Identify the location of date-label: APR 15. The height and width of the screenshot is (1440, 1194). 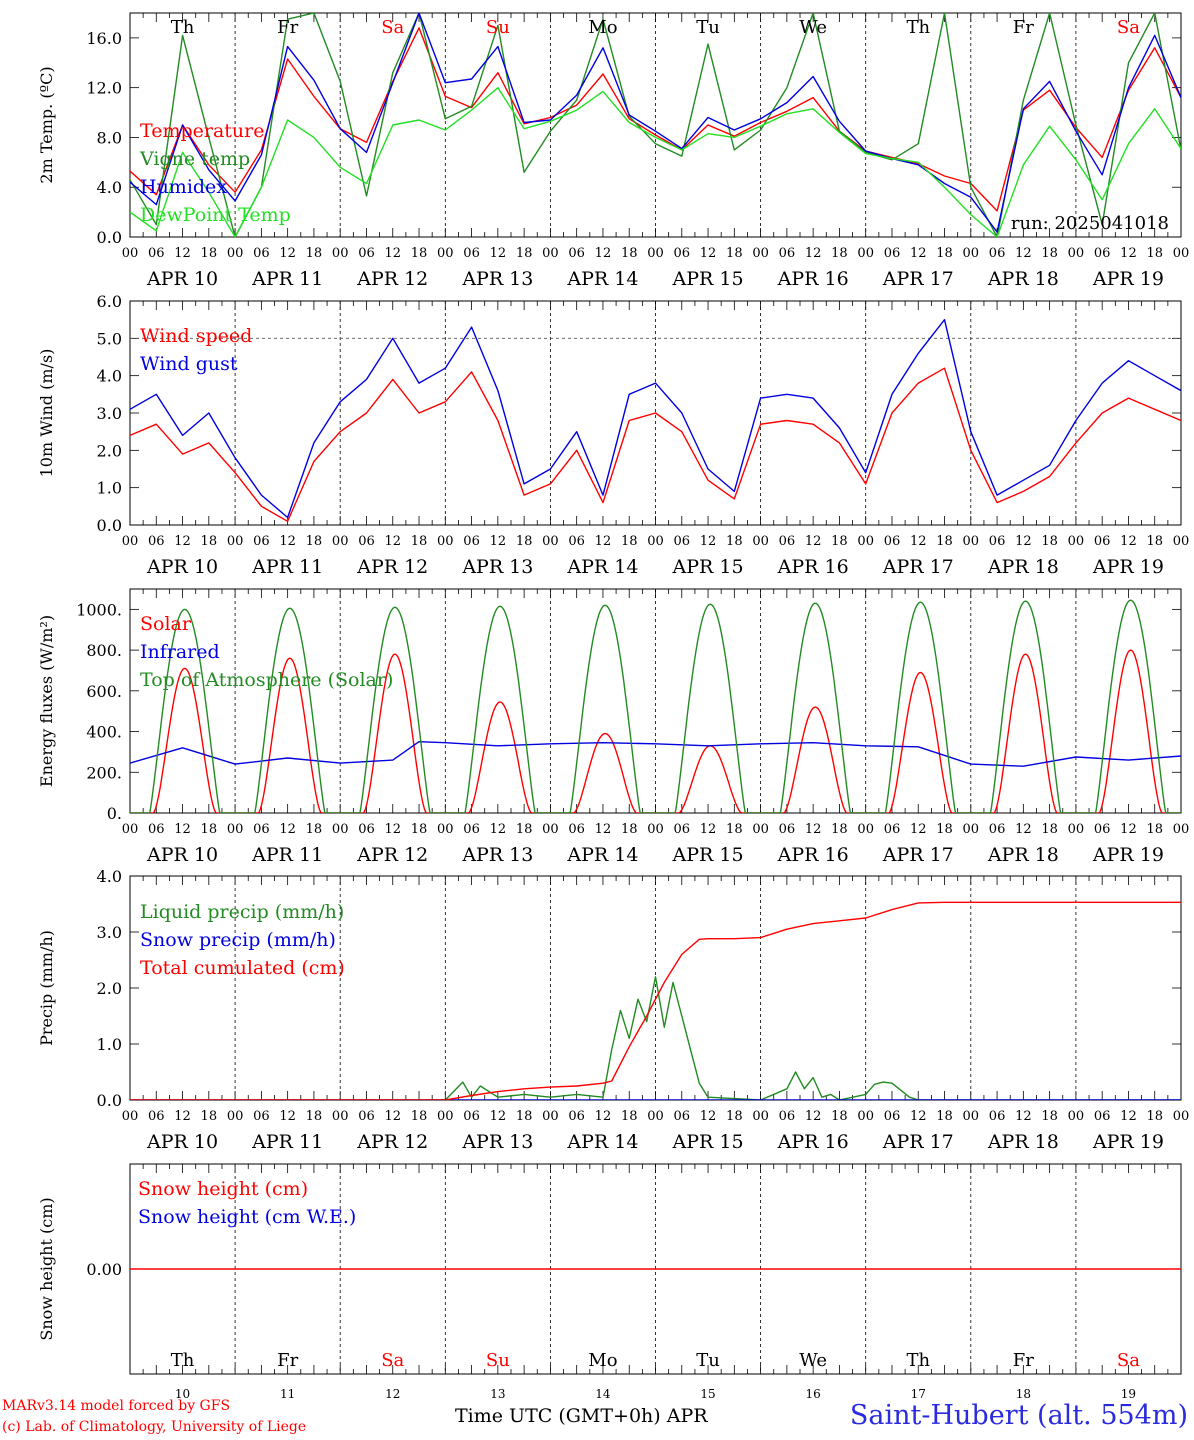
(708, 279).